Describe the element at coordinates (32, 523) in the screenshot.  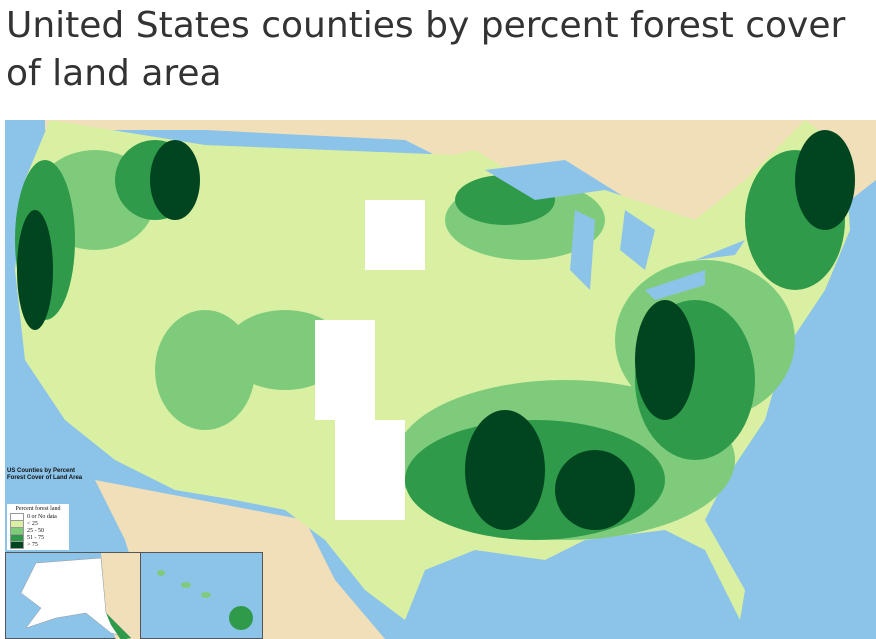
I see `legend-label: < 25` at that location.